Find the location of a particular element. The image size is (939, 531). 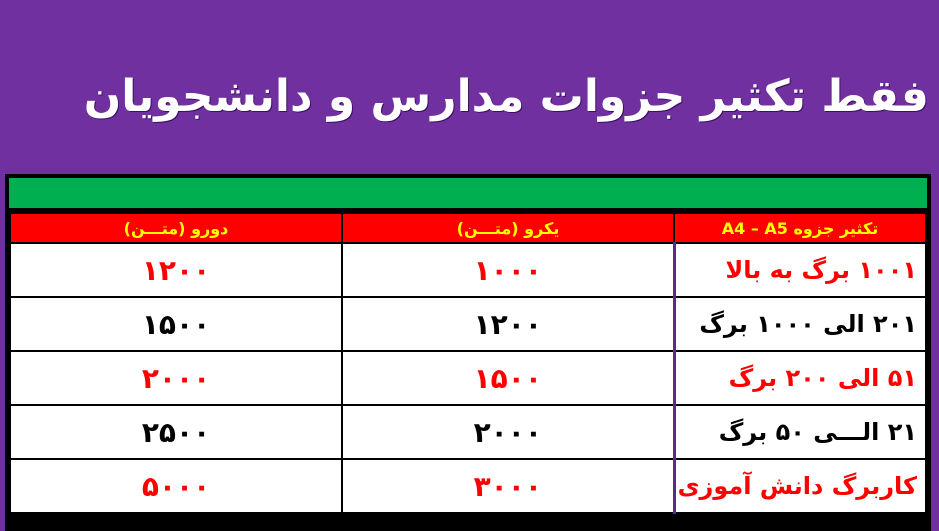

table-row: ۱۰۰۱ برگ به بالا ۱۰۰۰ ۱۲۰۰ is located at coordinates (468, 270).